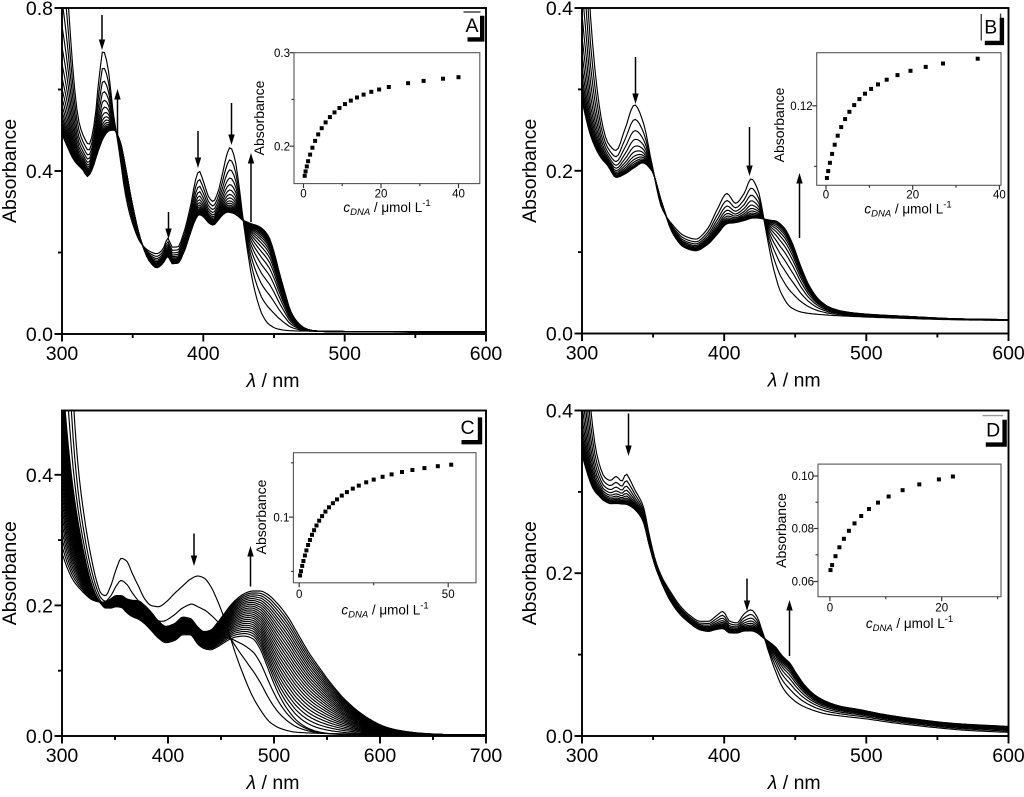 This screenshot has height=797, width=1024. I want to click on svg-text: B, so click(990, 28).